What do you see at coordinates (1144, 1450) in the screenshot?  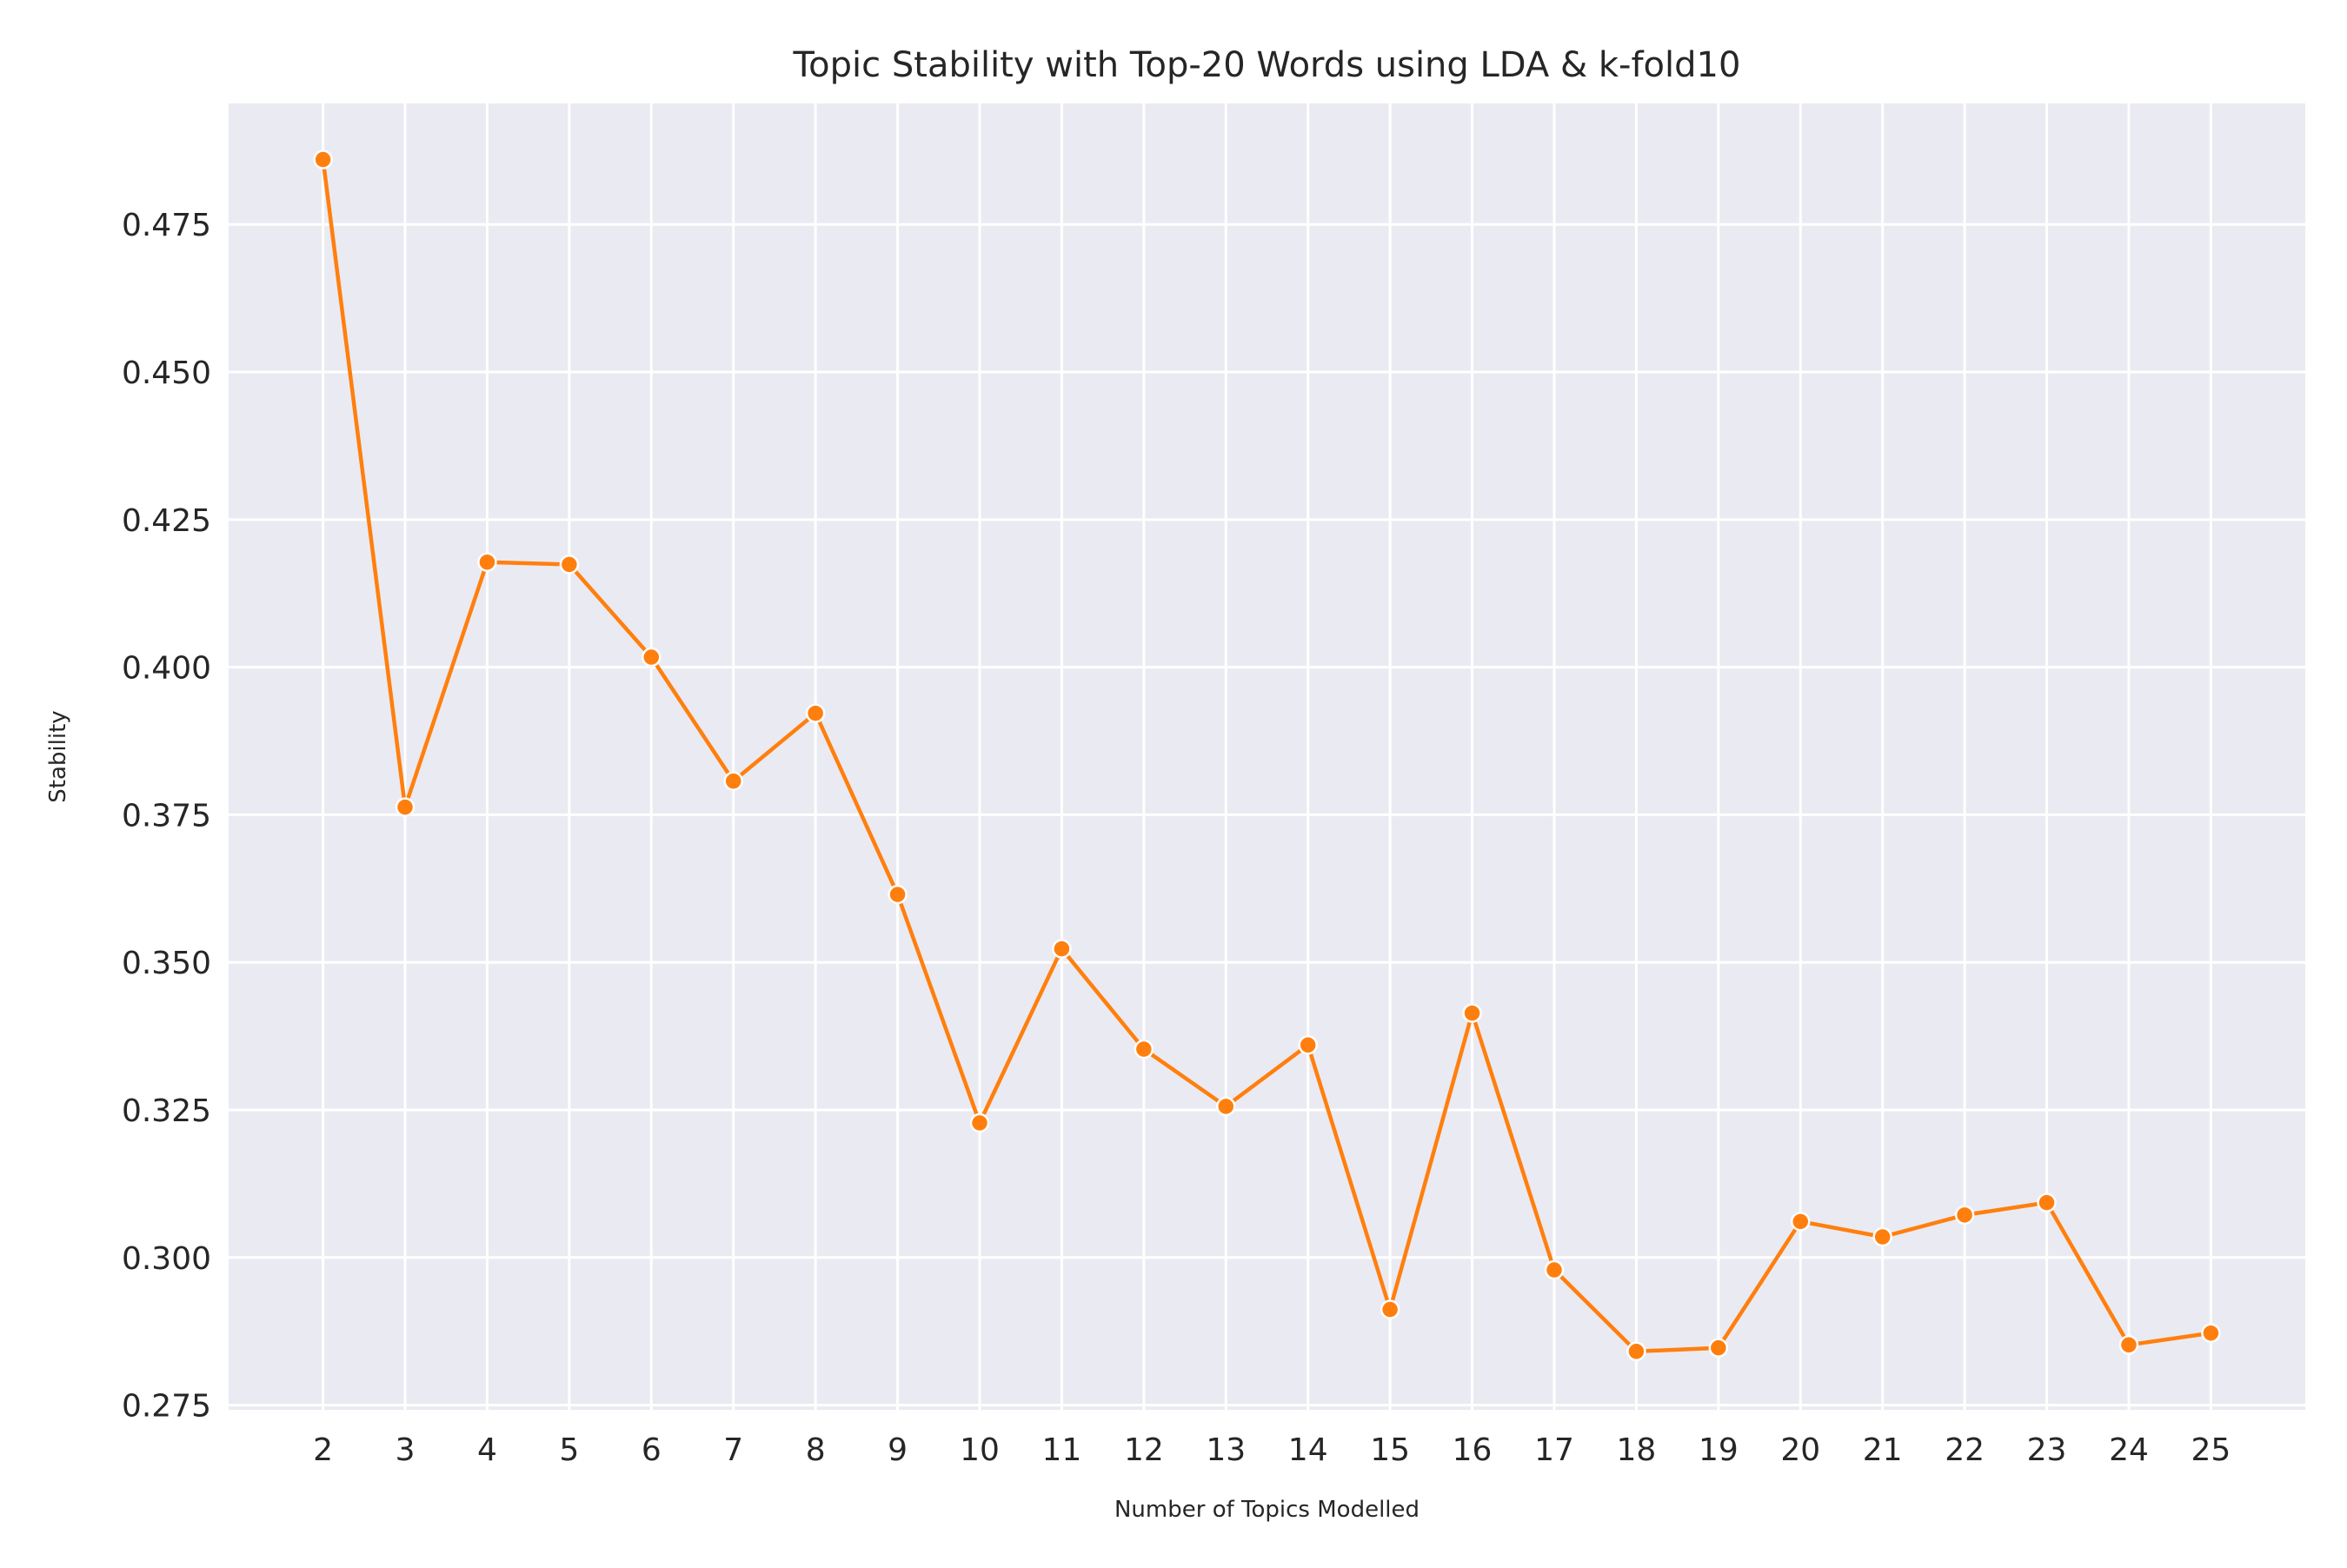 I see `x-tick-label: 12` at bounding box center [1144, 1450].